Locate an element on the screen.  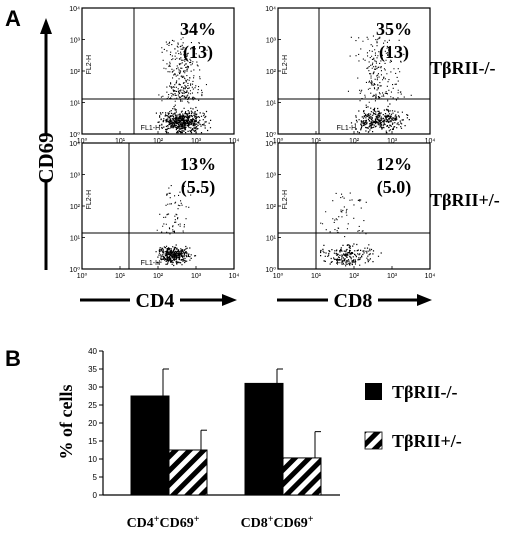
cd4-axis-arrow is located at coordinates (158, 300).